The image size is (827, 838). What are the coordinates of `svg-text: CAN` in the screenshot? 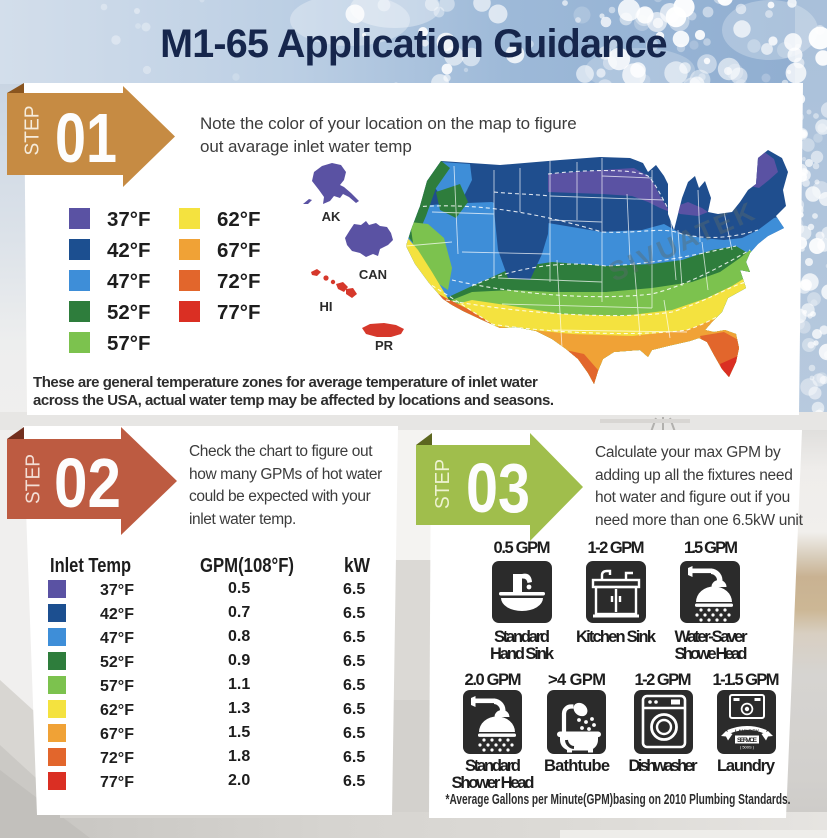 It's located at (373, 274).